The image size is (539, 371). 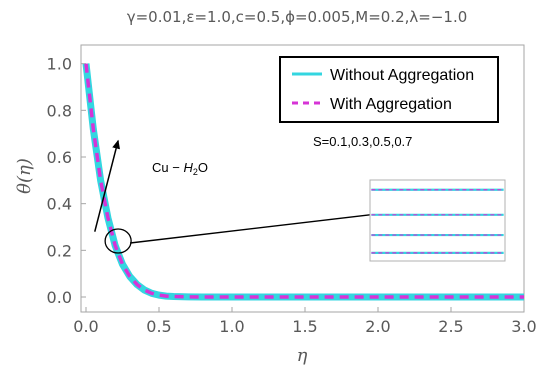 I want to click on x-tick-label: 3.0, so click(x=523, y=326).